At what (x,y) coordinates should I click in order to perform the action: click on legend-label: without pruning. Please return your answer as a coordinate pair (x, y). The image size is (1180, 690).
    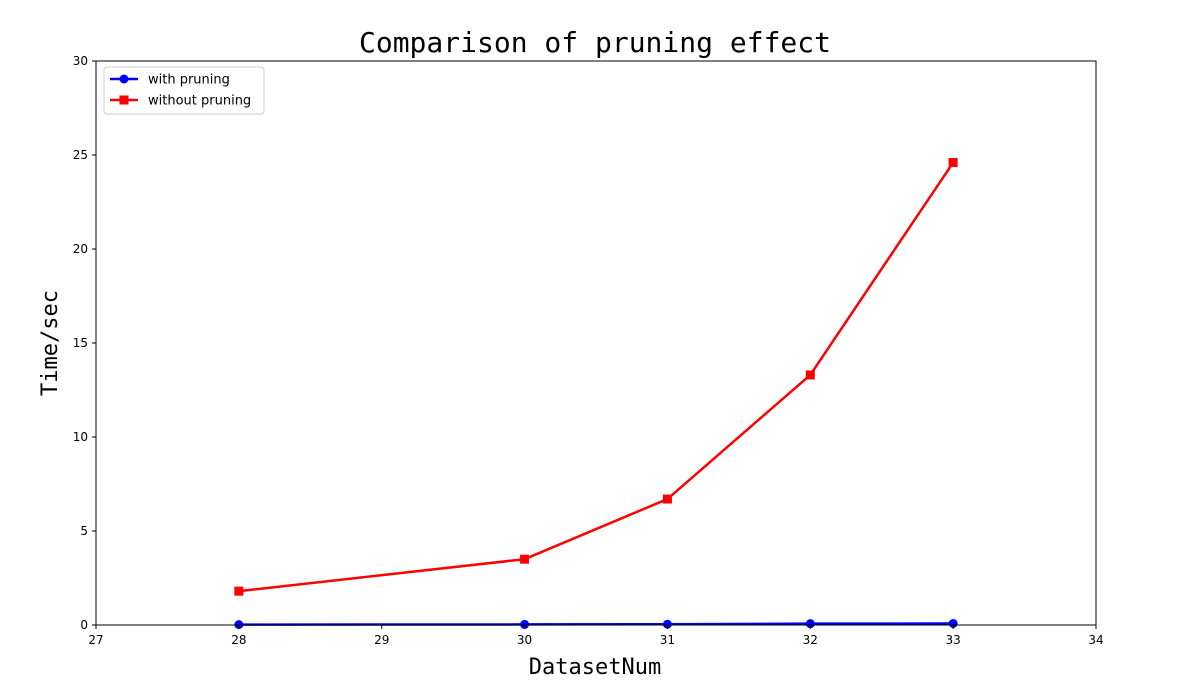
    Looking at the image, I should click on (199, 101).